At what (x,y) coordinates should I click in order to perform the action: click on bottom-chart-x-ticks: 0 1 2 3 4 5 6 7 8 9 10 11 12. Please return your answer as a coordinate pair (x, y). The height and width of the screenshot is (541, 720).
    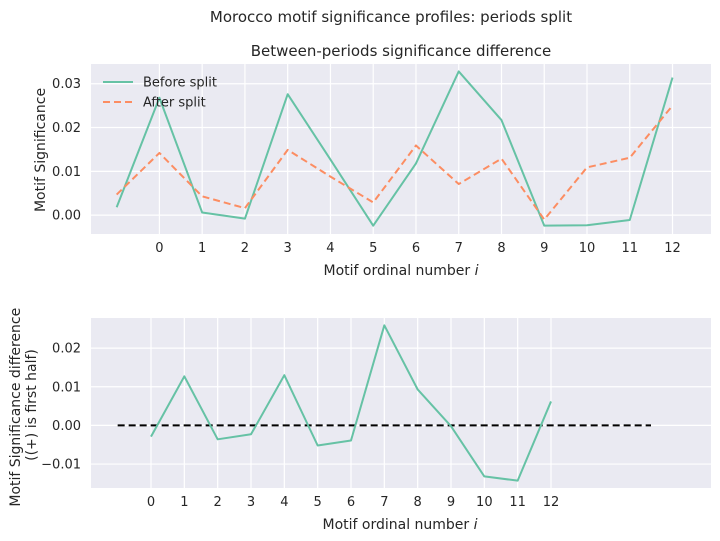
    Looking at the image, I should click on (353, 502).